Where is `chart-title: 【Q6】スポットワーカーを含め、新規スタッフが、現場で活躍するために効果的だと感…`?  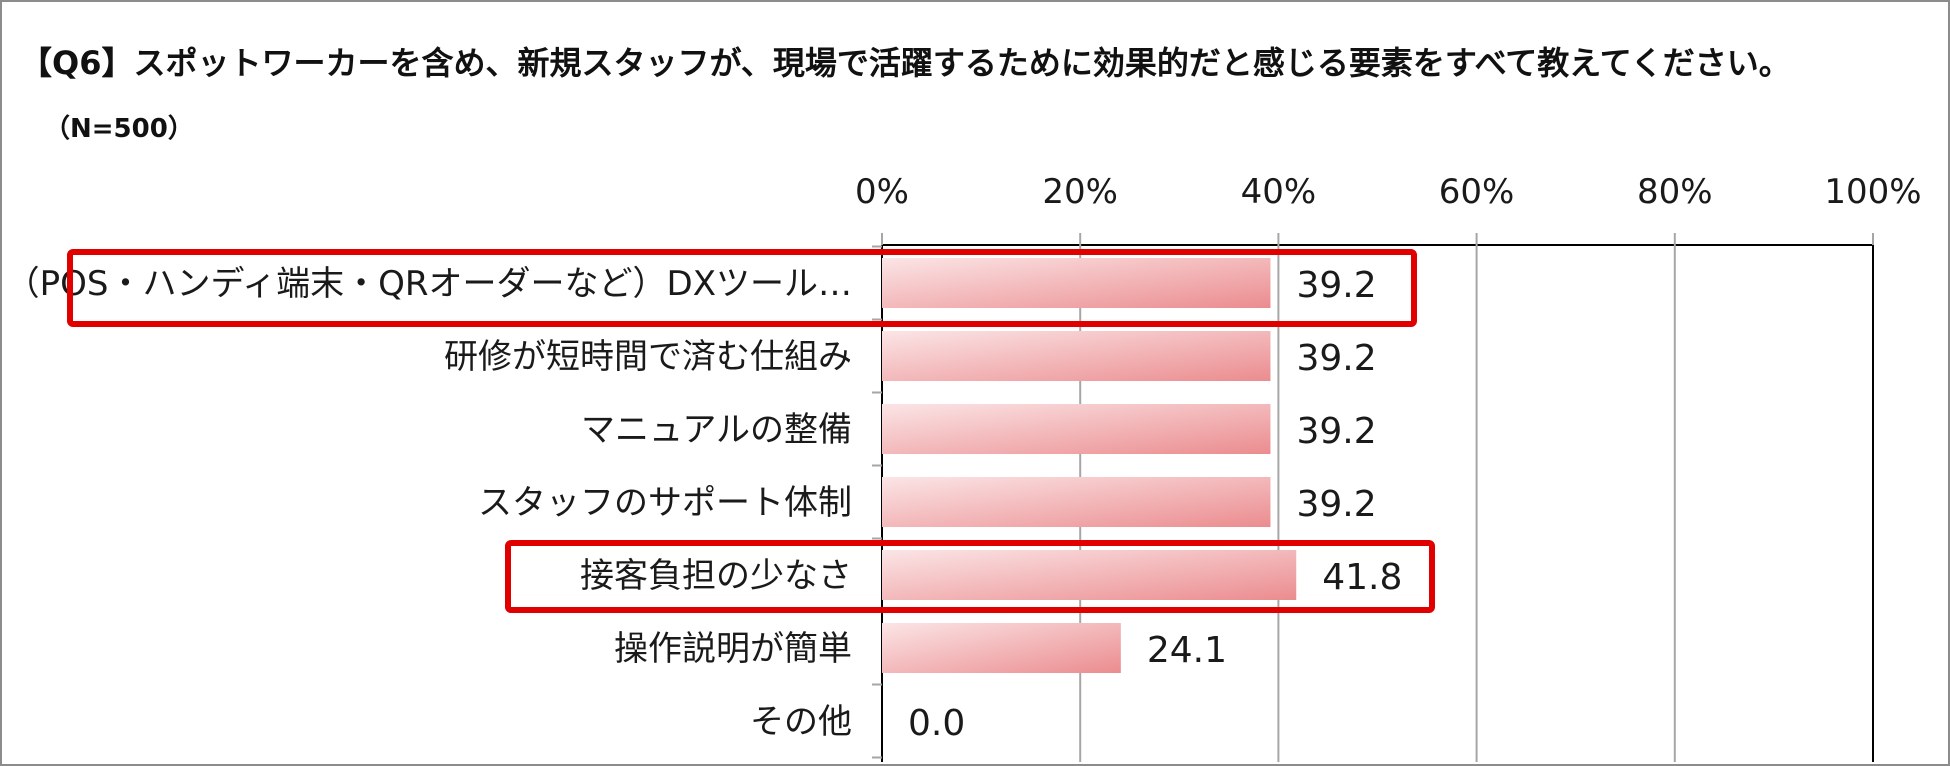 chart-title: 【Q6】スポットワーカーを含め、新規スタッフが、現場で活躍するために効果的だと感… is located at coordinates (905, 63).